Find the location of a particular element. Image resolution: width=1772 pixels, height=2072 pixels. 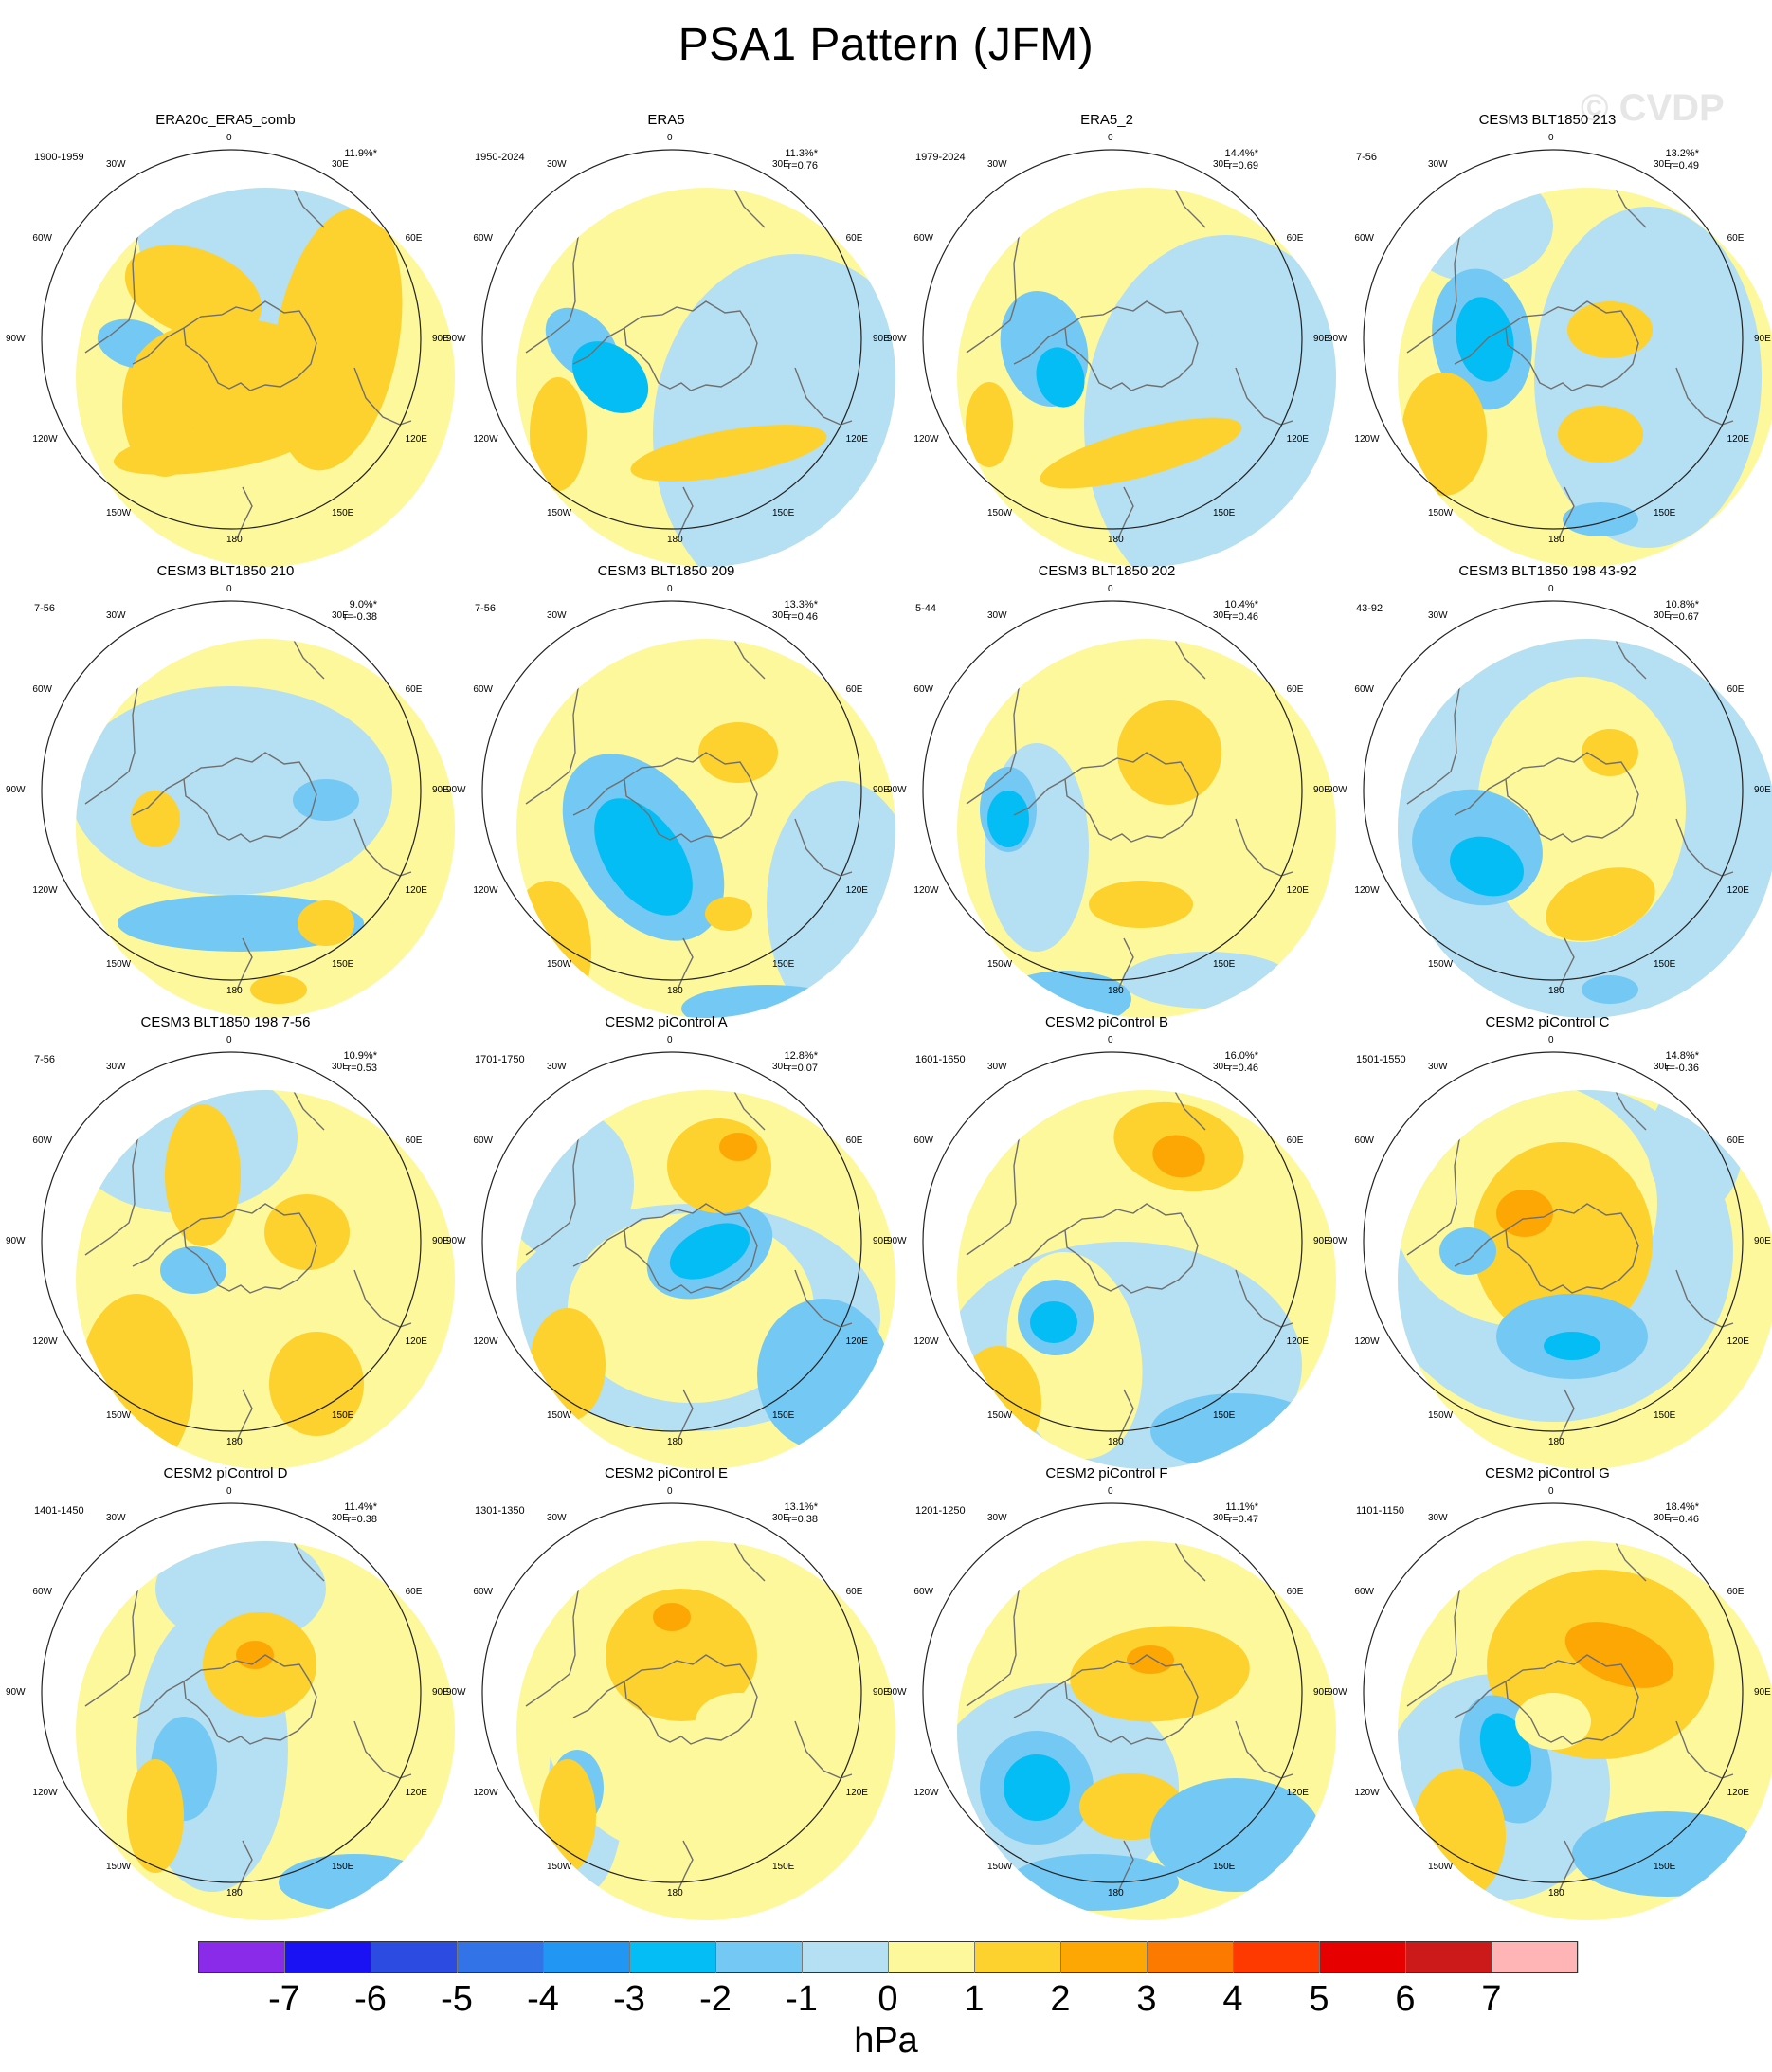

panel-stats: 11.4%* r=0.38 is located at coordinates (360, 1513).